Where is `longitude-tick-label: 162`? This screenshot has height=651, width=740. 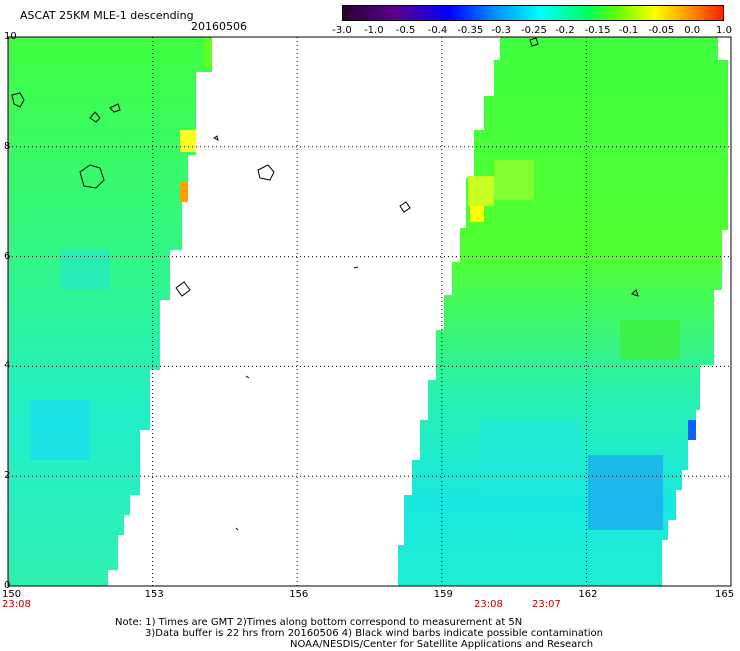
longitude-tick-label: 162 is located at coordinates (588, 594).